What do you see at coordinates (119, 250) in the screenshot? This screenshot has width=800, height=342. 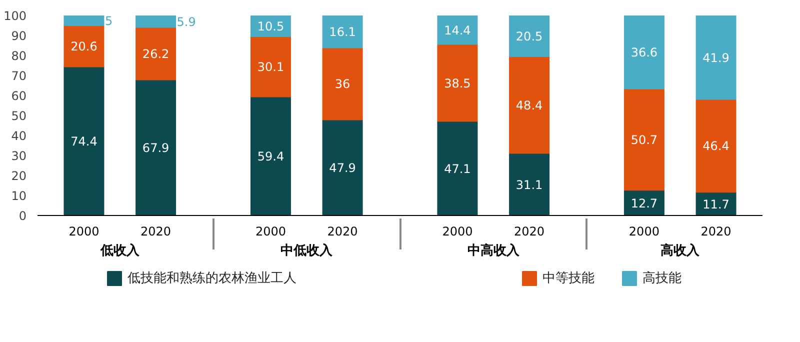 I see `text: 低收入` at bounding box center [119, 250].